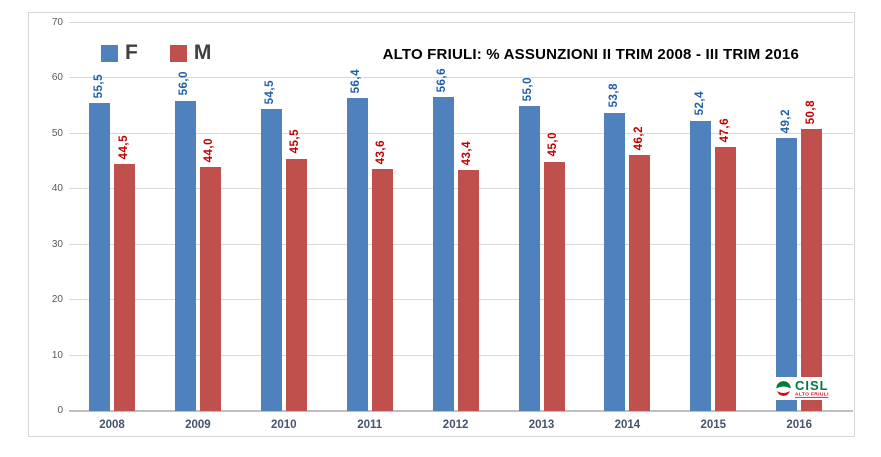  Describe the element at coordinates (613, 95) in the screenshot. I see `bar-value-label: 53,8` at that location.